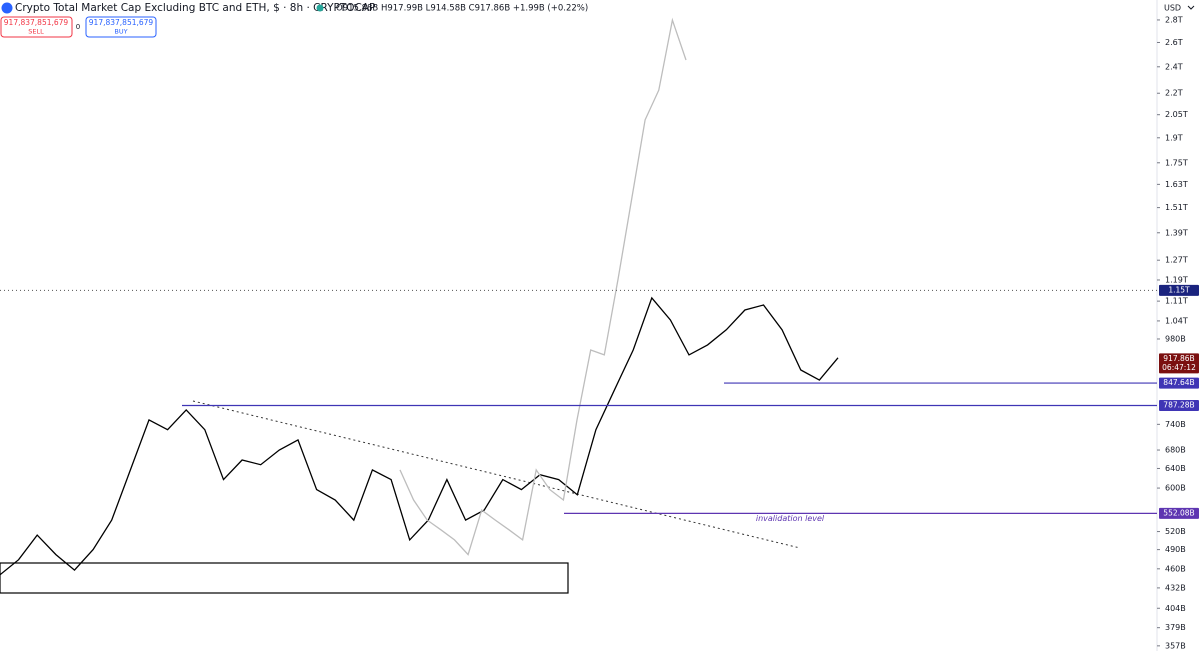 The height and width of the screenshot is (651, 1200). What do you see at coordinates (1175, 468) in the screenshot?
I see `y-tick-label: 640B` at bounding box center [1175, 468].